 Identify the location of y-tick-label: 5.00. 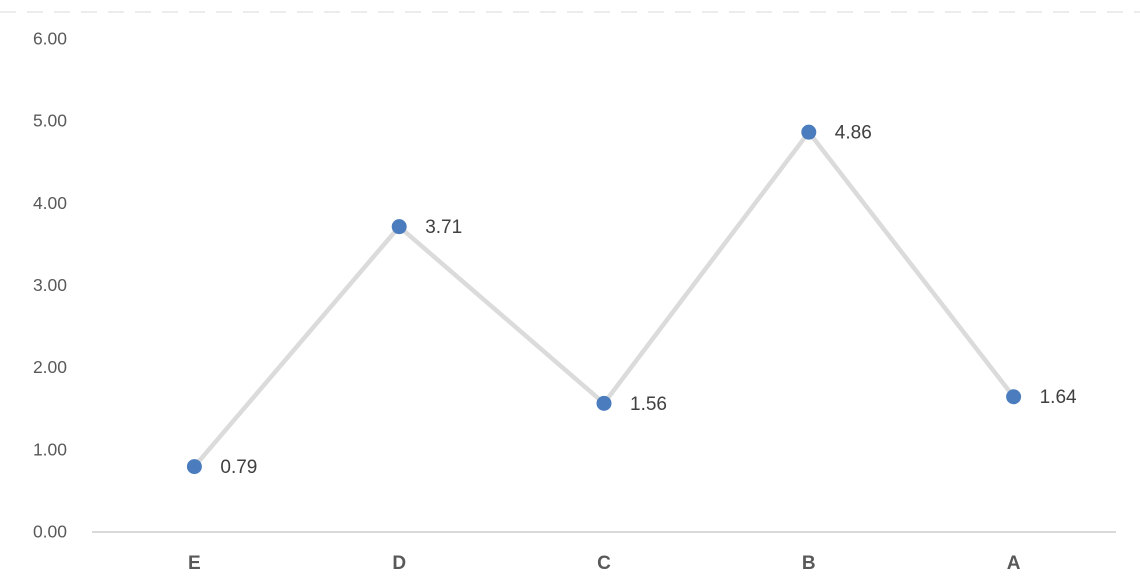
(50, 121).